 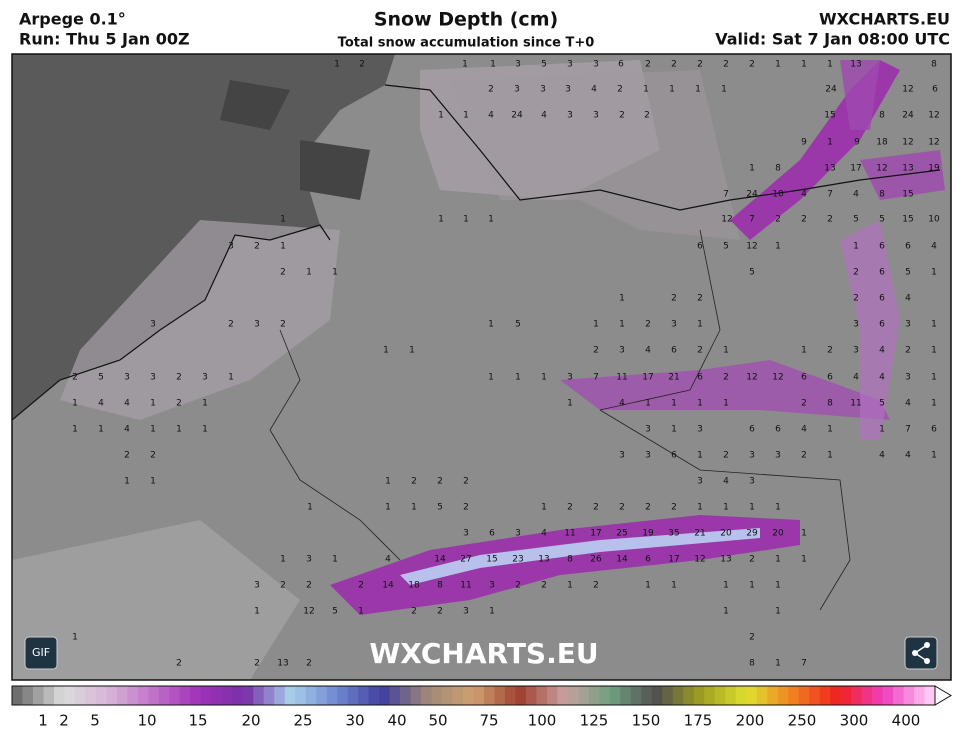 I want to click on map-value: 14, so click(x=388, y=586).